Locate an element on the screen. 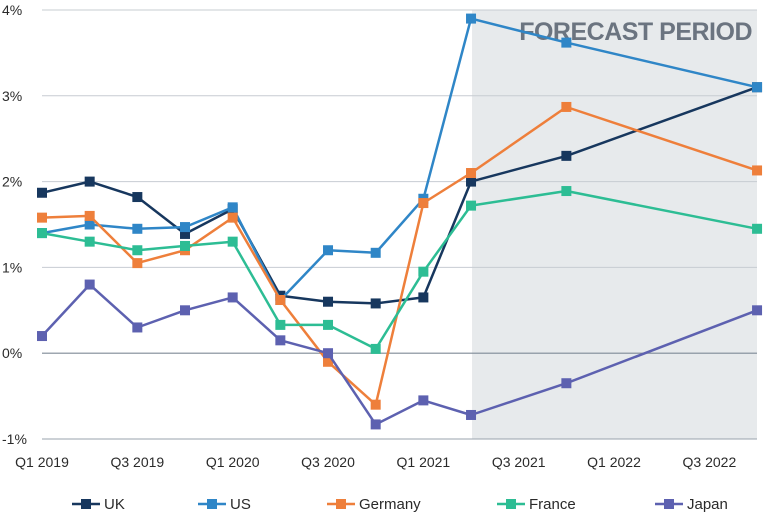 Image resolution: width=767 pixels, height=517 pixels. x-tick-label: Q3 2019 is located at coordinates (137, 462).